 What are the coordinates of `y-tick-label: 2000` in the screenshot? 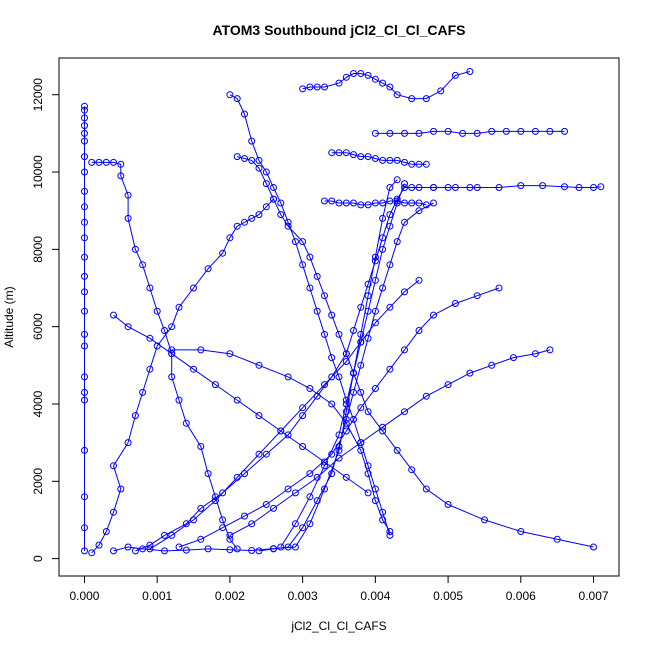 It's located at (38, 481).